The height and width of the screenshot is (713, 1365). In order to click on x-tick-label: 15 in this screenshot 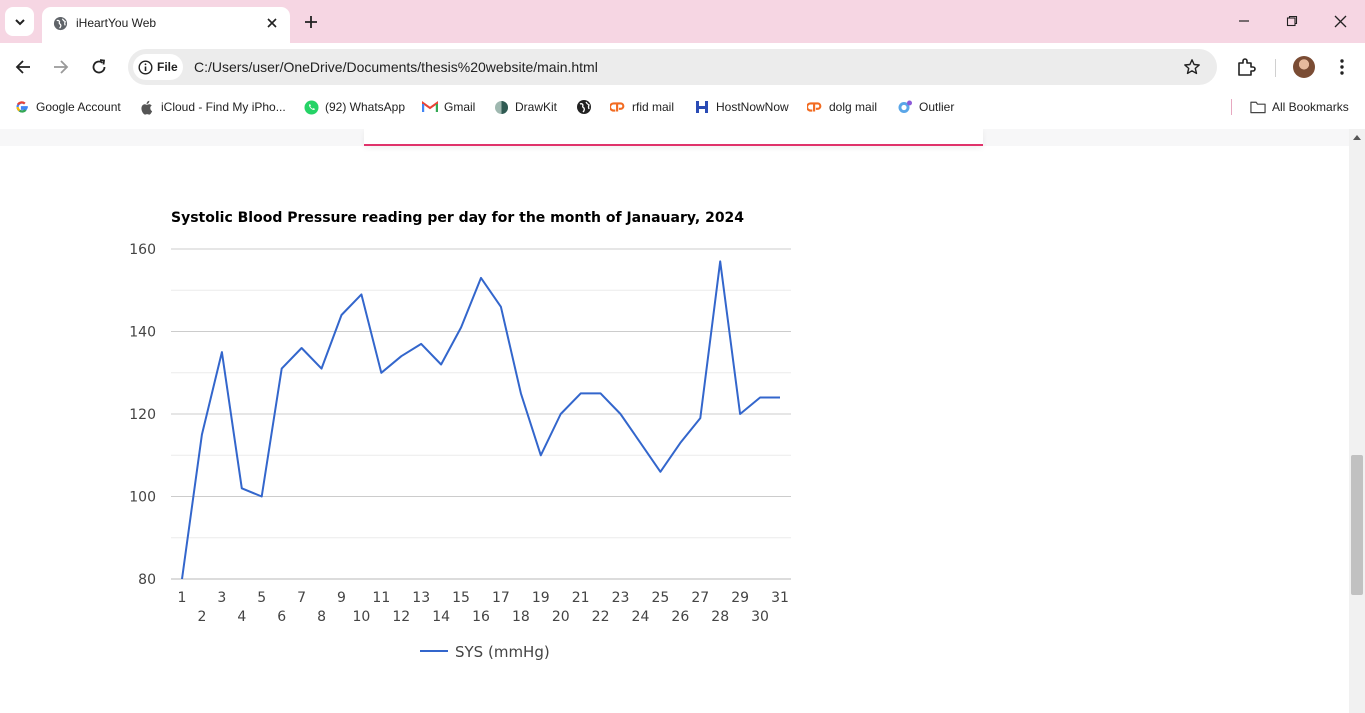, I will do `click(461, 598)`.